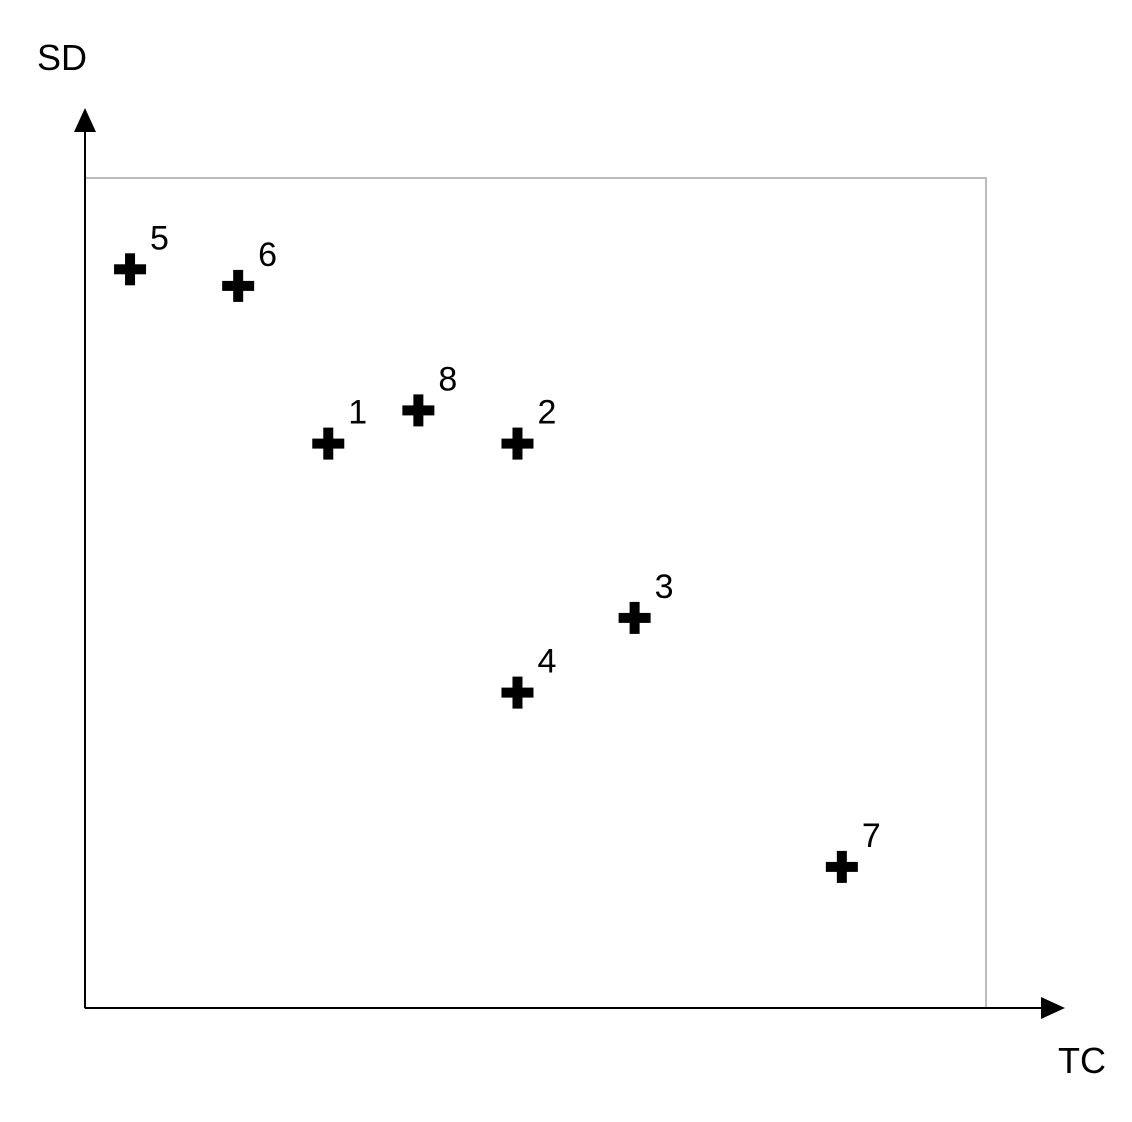  Describe the element at coordinates (62, 57) in the screenshot. I see `y-axis-label: SD` at that location.